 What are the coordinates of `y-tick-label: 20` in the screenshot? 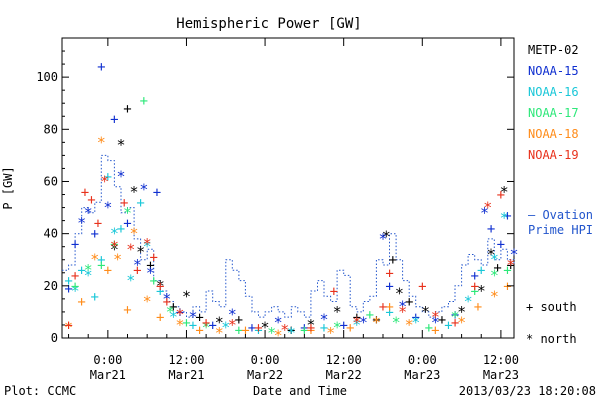 It's located at (51, 286).